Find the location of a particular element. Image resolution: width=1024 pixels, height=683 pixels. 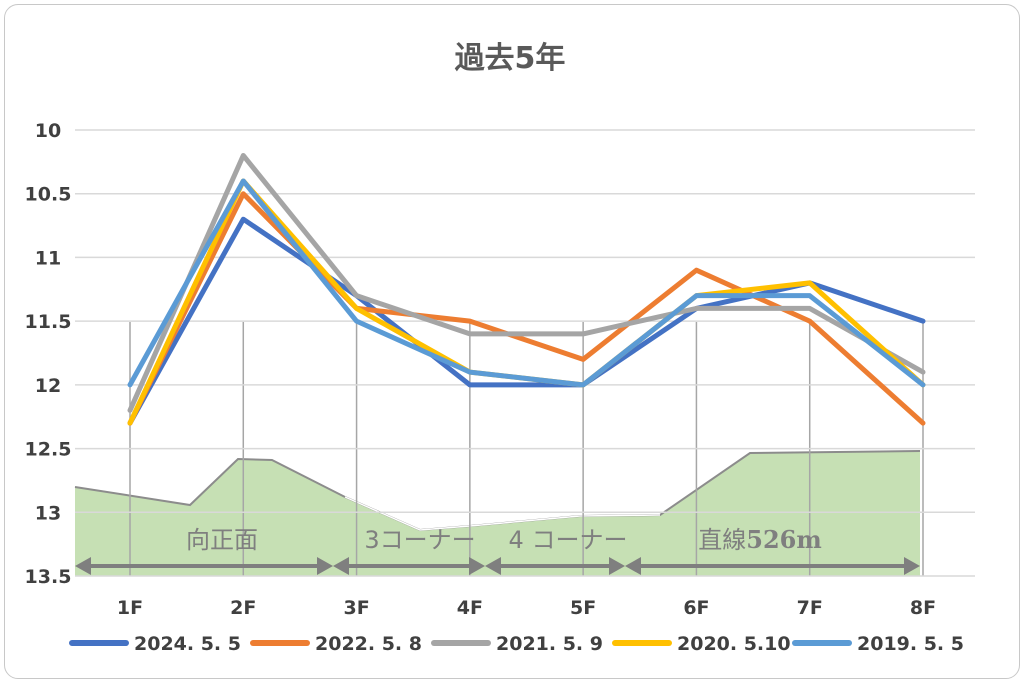

chart-title: 過去5年 is located at coordinates (510, 58).